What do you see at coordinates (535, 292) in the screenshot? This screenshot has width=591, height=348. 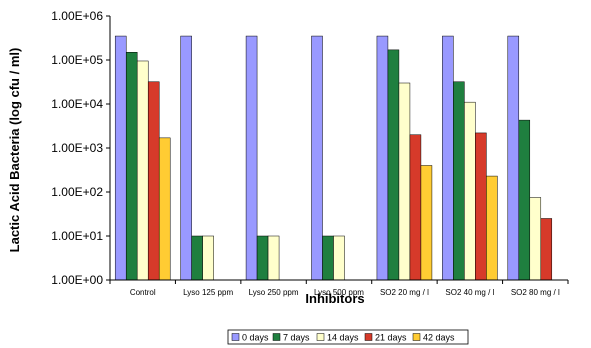 I see `category-label: SO2 80 mg / l` at bounding box center [535, 292].